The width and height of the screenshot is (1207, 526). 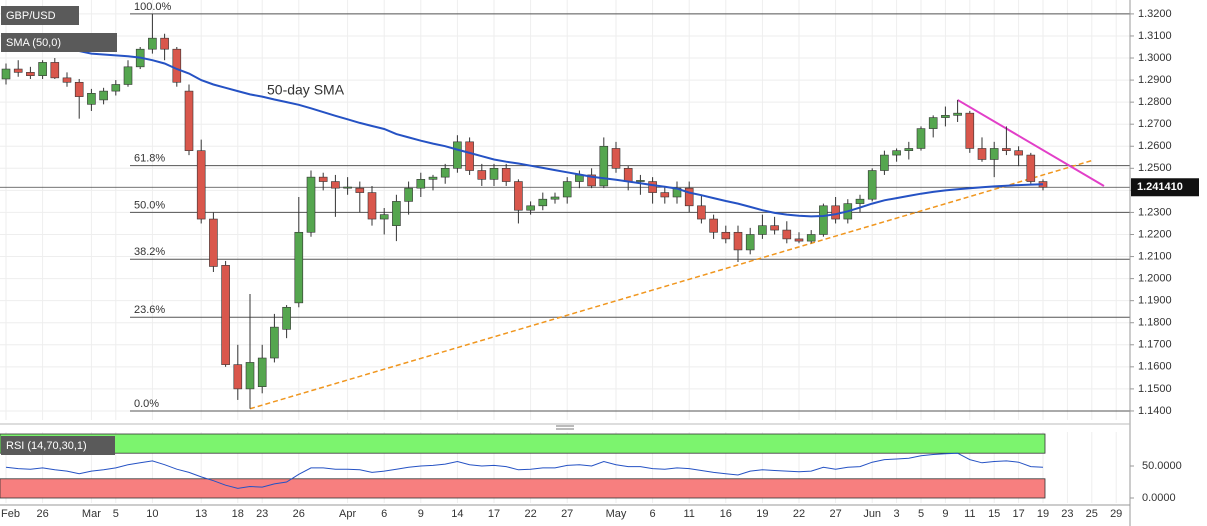 I want to click on x-tick-label: 22, so click(x=799, y=514).